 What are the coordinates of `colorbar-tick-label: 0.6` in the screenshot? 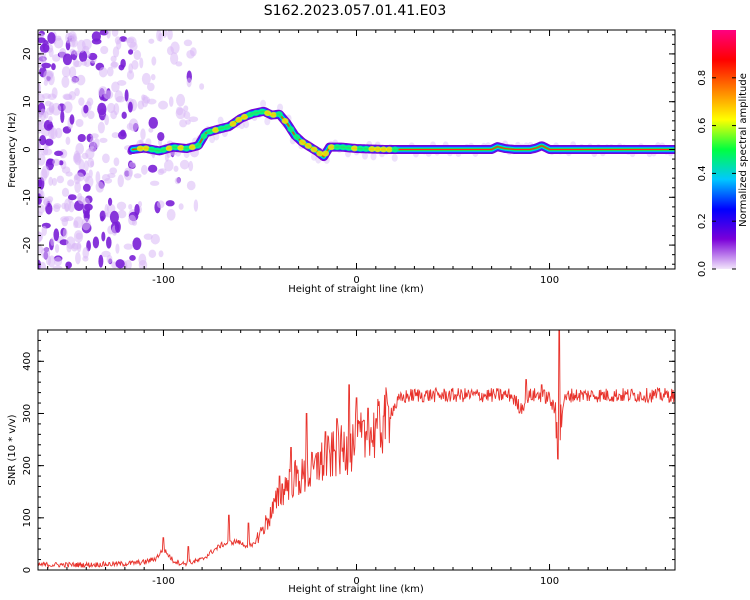 It's located at (702, 126).